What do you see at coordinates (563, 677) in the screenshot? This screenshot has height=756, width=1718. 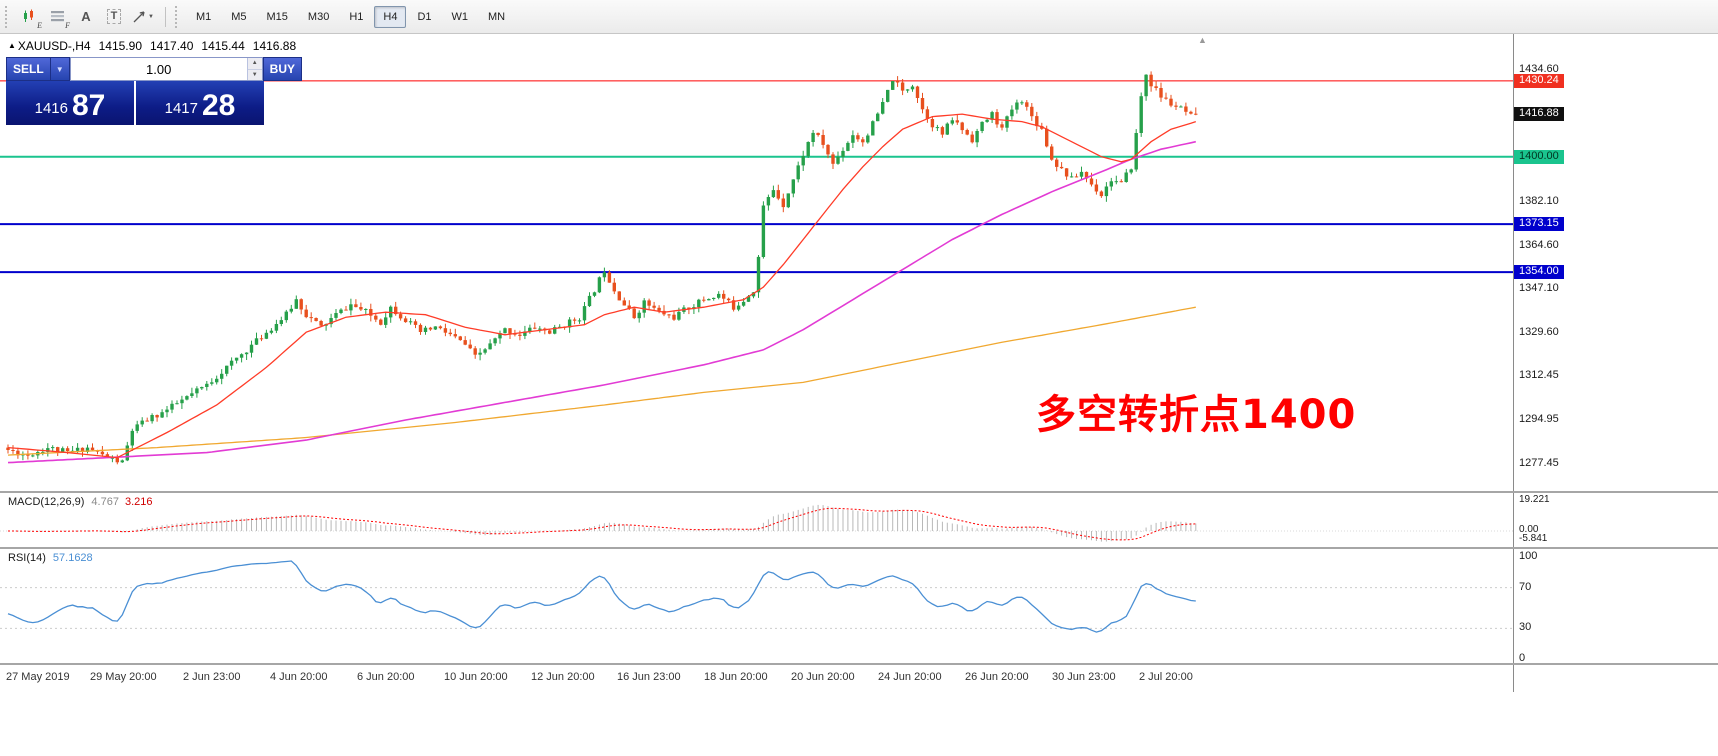 I see `time-axis-label: 12 Jun 20:00` at bounding box center [563, 677].